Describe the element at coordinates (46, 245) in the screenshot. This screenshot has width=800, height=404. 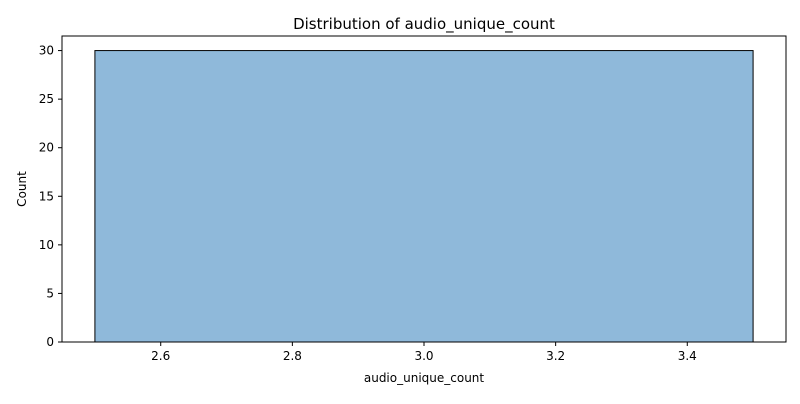
I see `y-tick-label: 10` at that location.